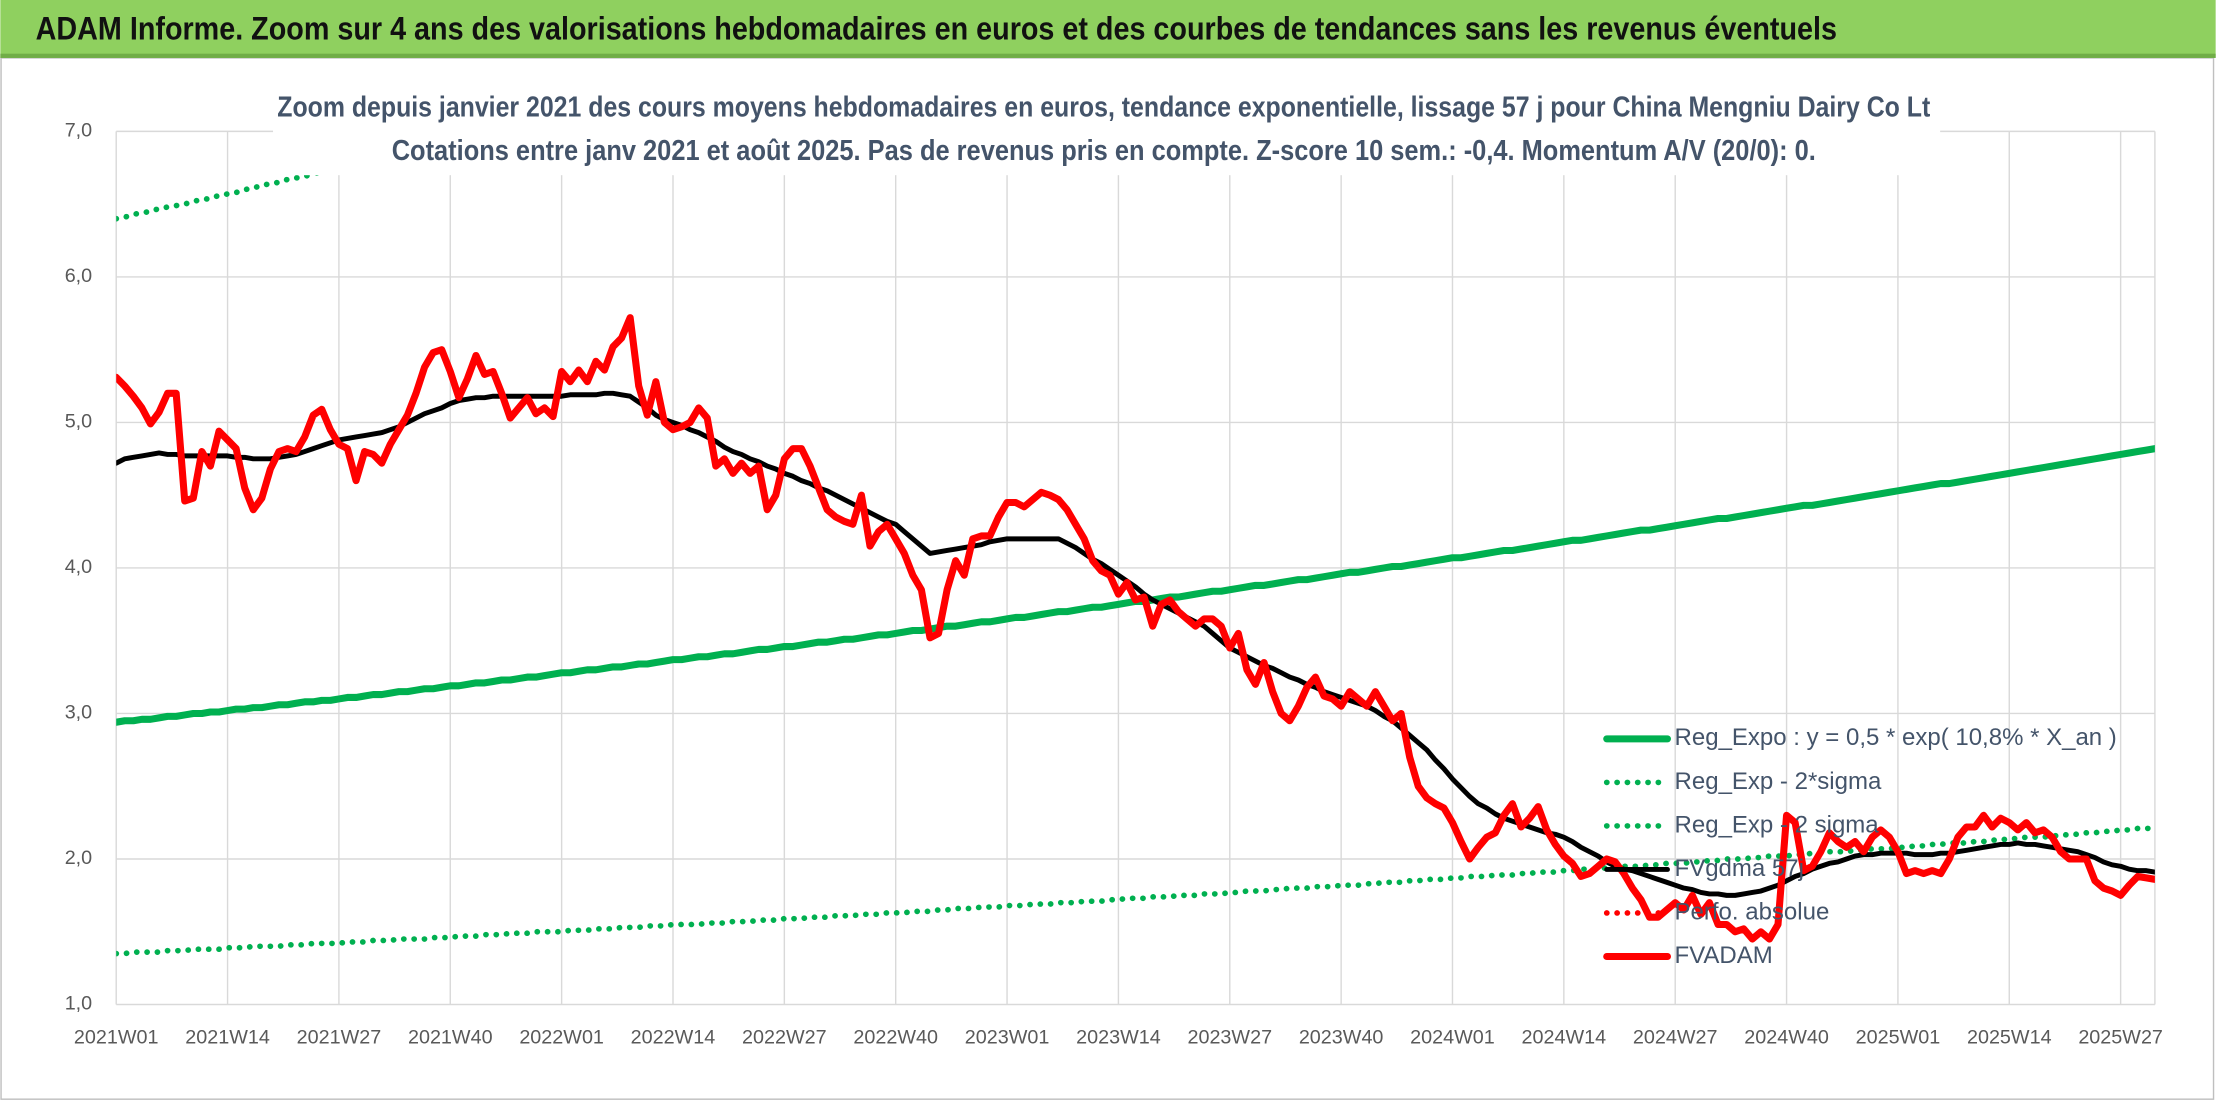  What do you see at coordinates (2120, 1038) in the screenshot?
I see `x-tick-label: 2025W27` at bounding box center [2120, 1038].